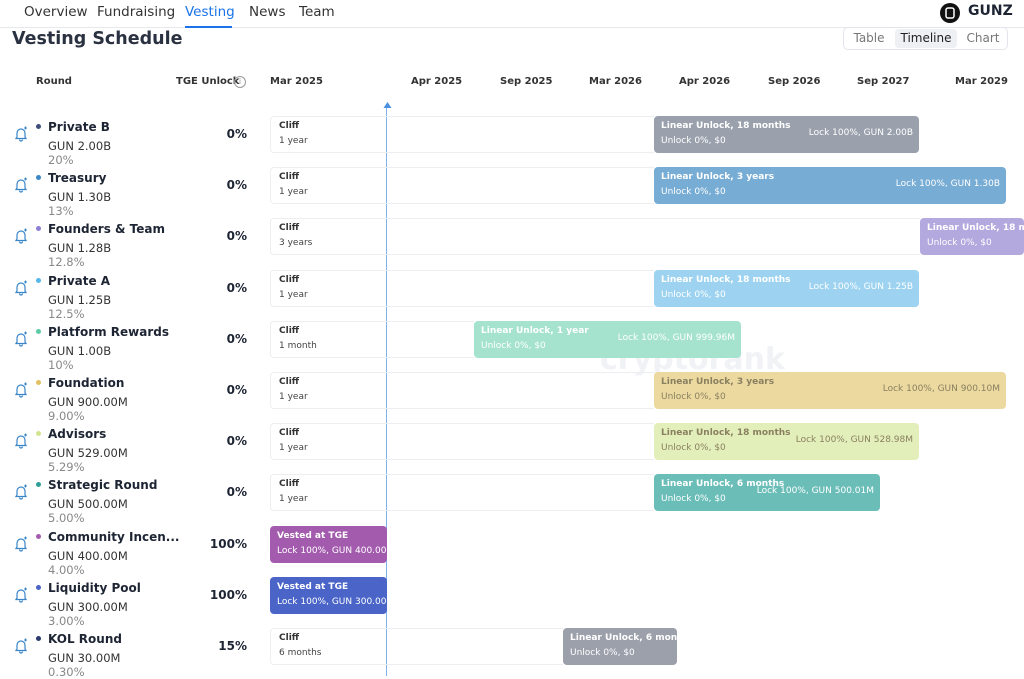  I want to click on round-name: Founders & Team, so click(106, 229).